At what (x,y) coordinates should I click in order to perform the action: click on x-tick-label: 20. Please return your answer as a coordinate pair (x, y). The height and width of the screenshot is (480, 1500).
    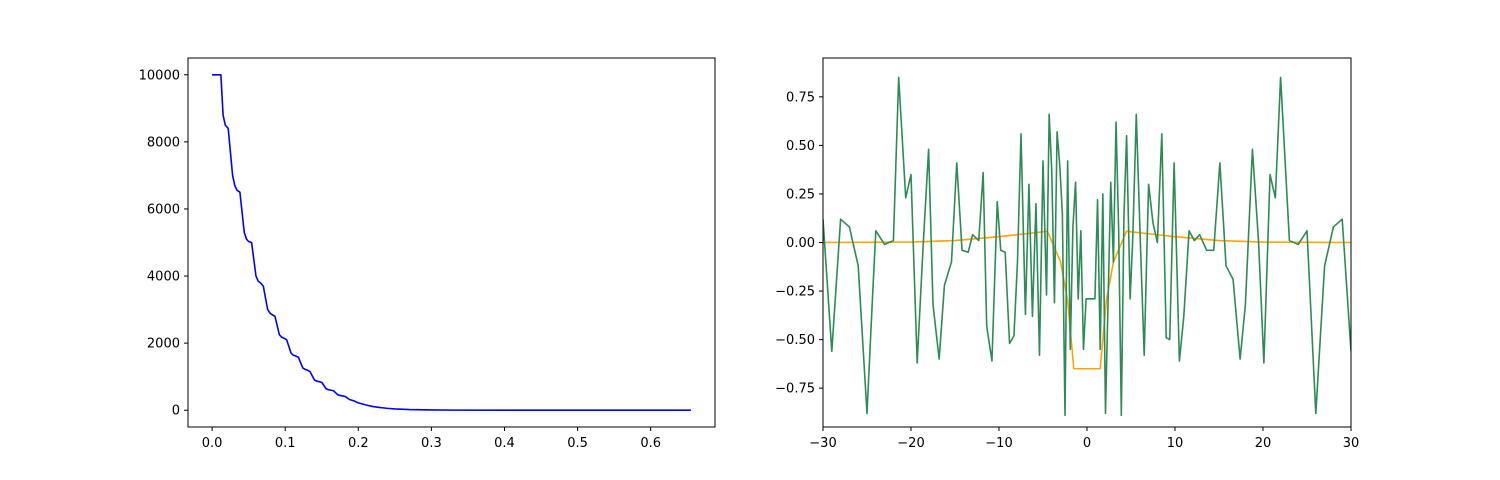
    Looking at the image, I should click on (1263, 443).